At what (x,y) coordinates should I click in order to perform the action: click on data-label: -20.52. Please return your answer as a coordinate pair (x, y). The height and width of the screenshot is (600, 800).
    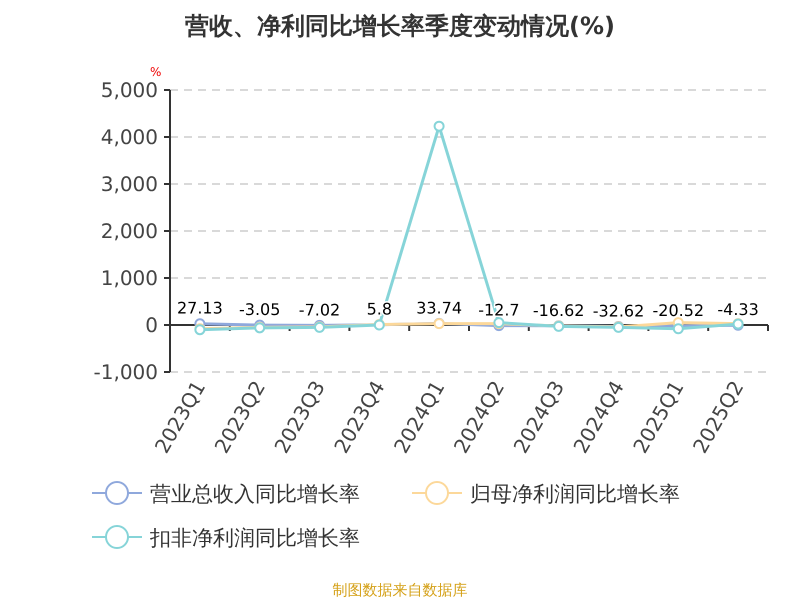
    Looking at the image, I should click on (678, 310).